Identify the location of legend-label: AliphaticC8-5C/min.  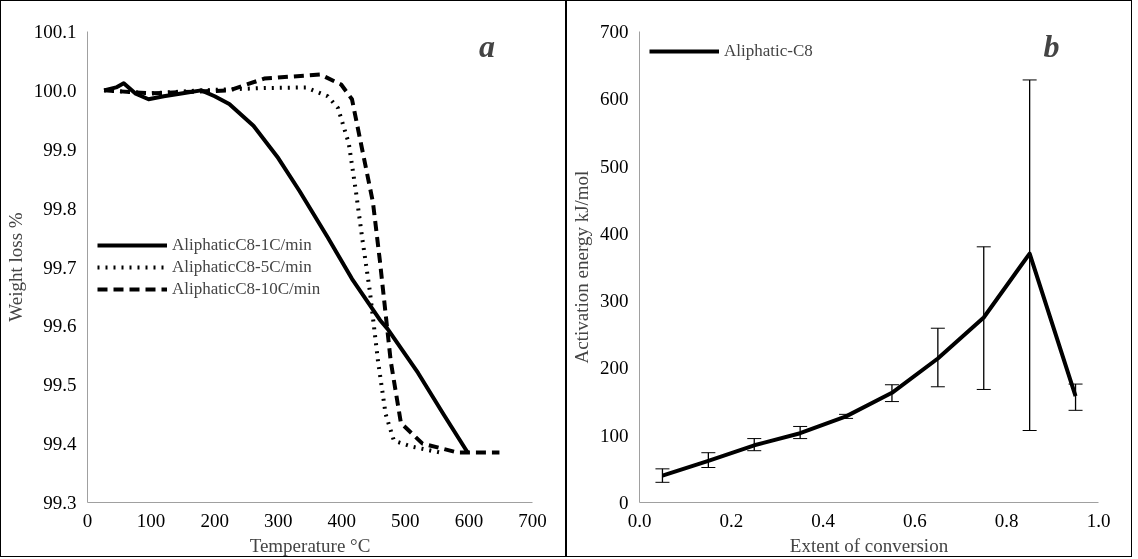
(242, 266).